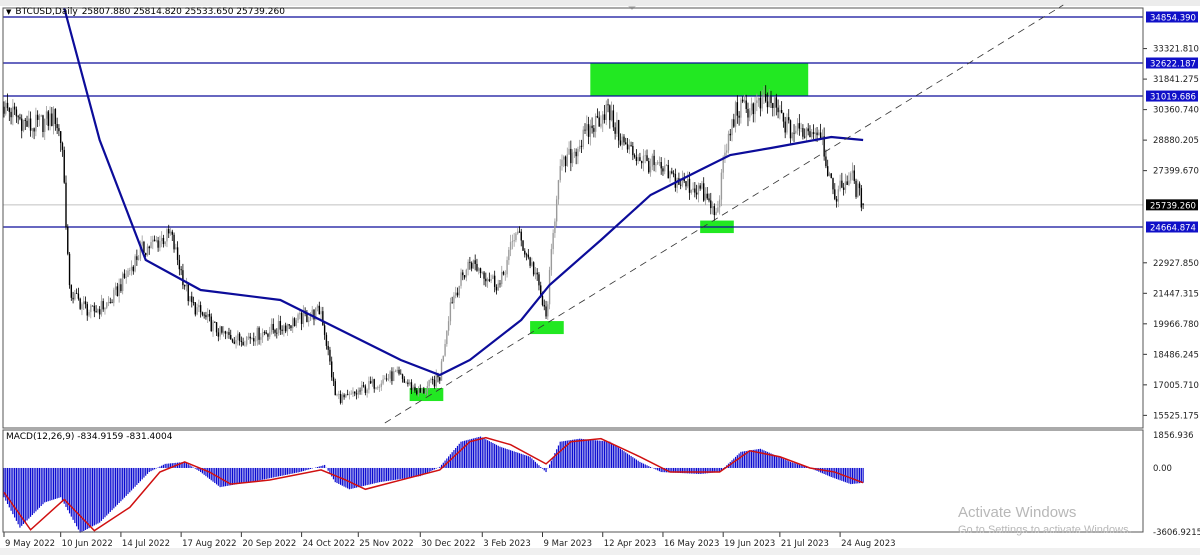 This screenshot has height=555, width=1200. Describe the element at coordinates (1176, 416) in the screenshot. I see `price-tick-label: 15525.175` at that location.